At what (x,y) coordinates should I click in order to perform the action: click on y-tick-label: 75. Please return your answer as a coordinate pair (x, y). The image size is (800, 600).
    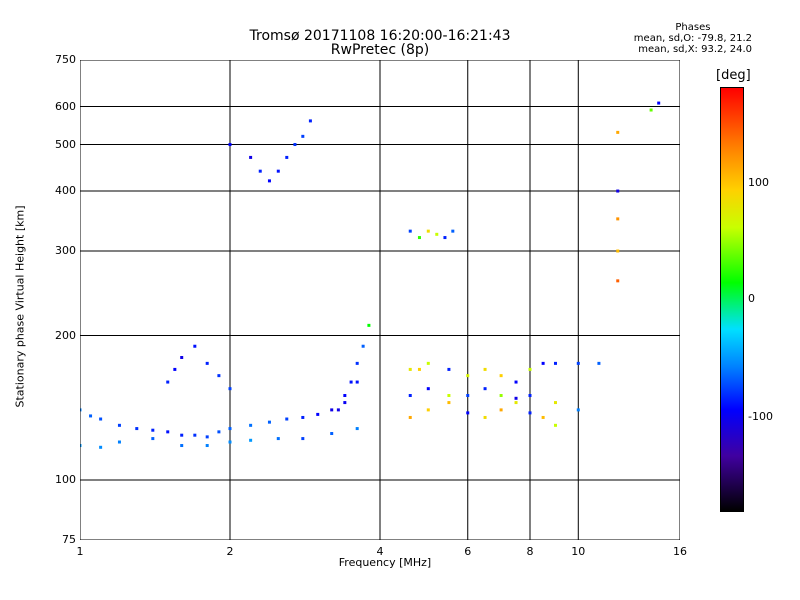
    Looking at the image, I should click on (69, 539).